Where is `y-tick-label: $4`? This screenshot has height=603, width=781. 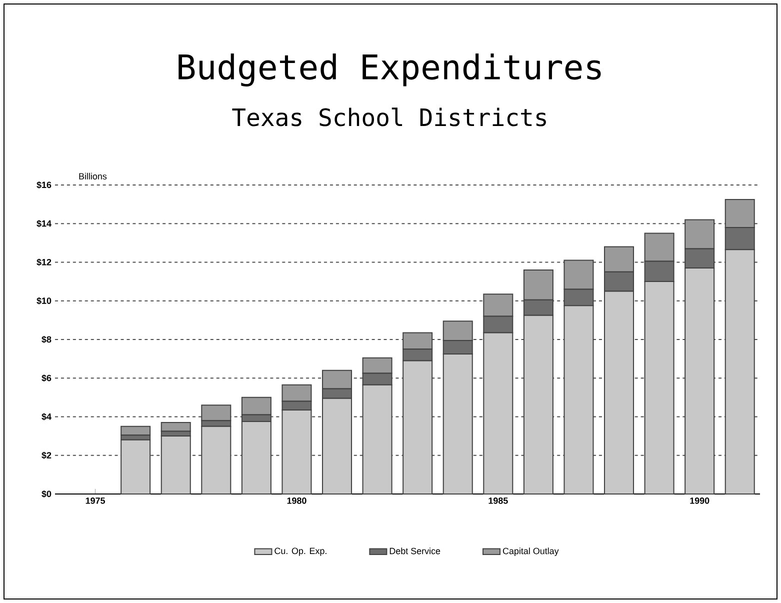 y-tick-label: $4 is located at coordinates (47, 416).